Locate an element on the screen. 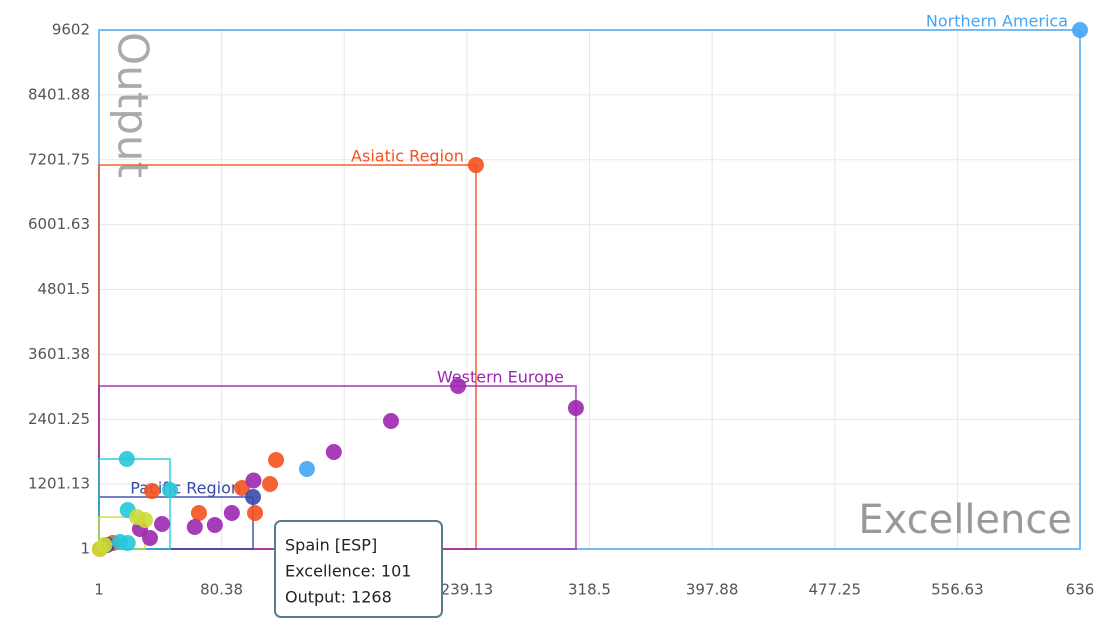 The width and height of the screenshot is (1103, 620). tooltip-line: Output: 1268 is located at coordinates (338, 597).